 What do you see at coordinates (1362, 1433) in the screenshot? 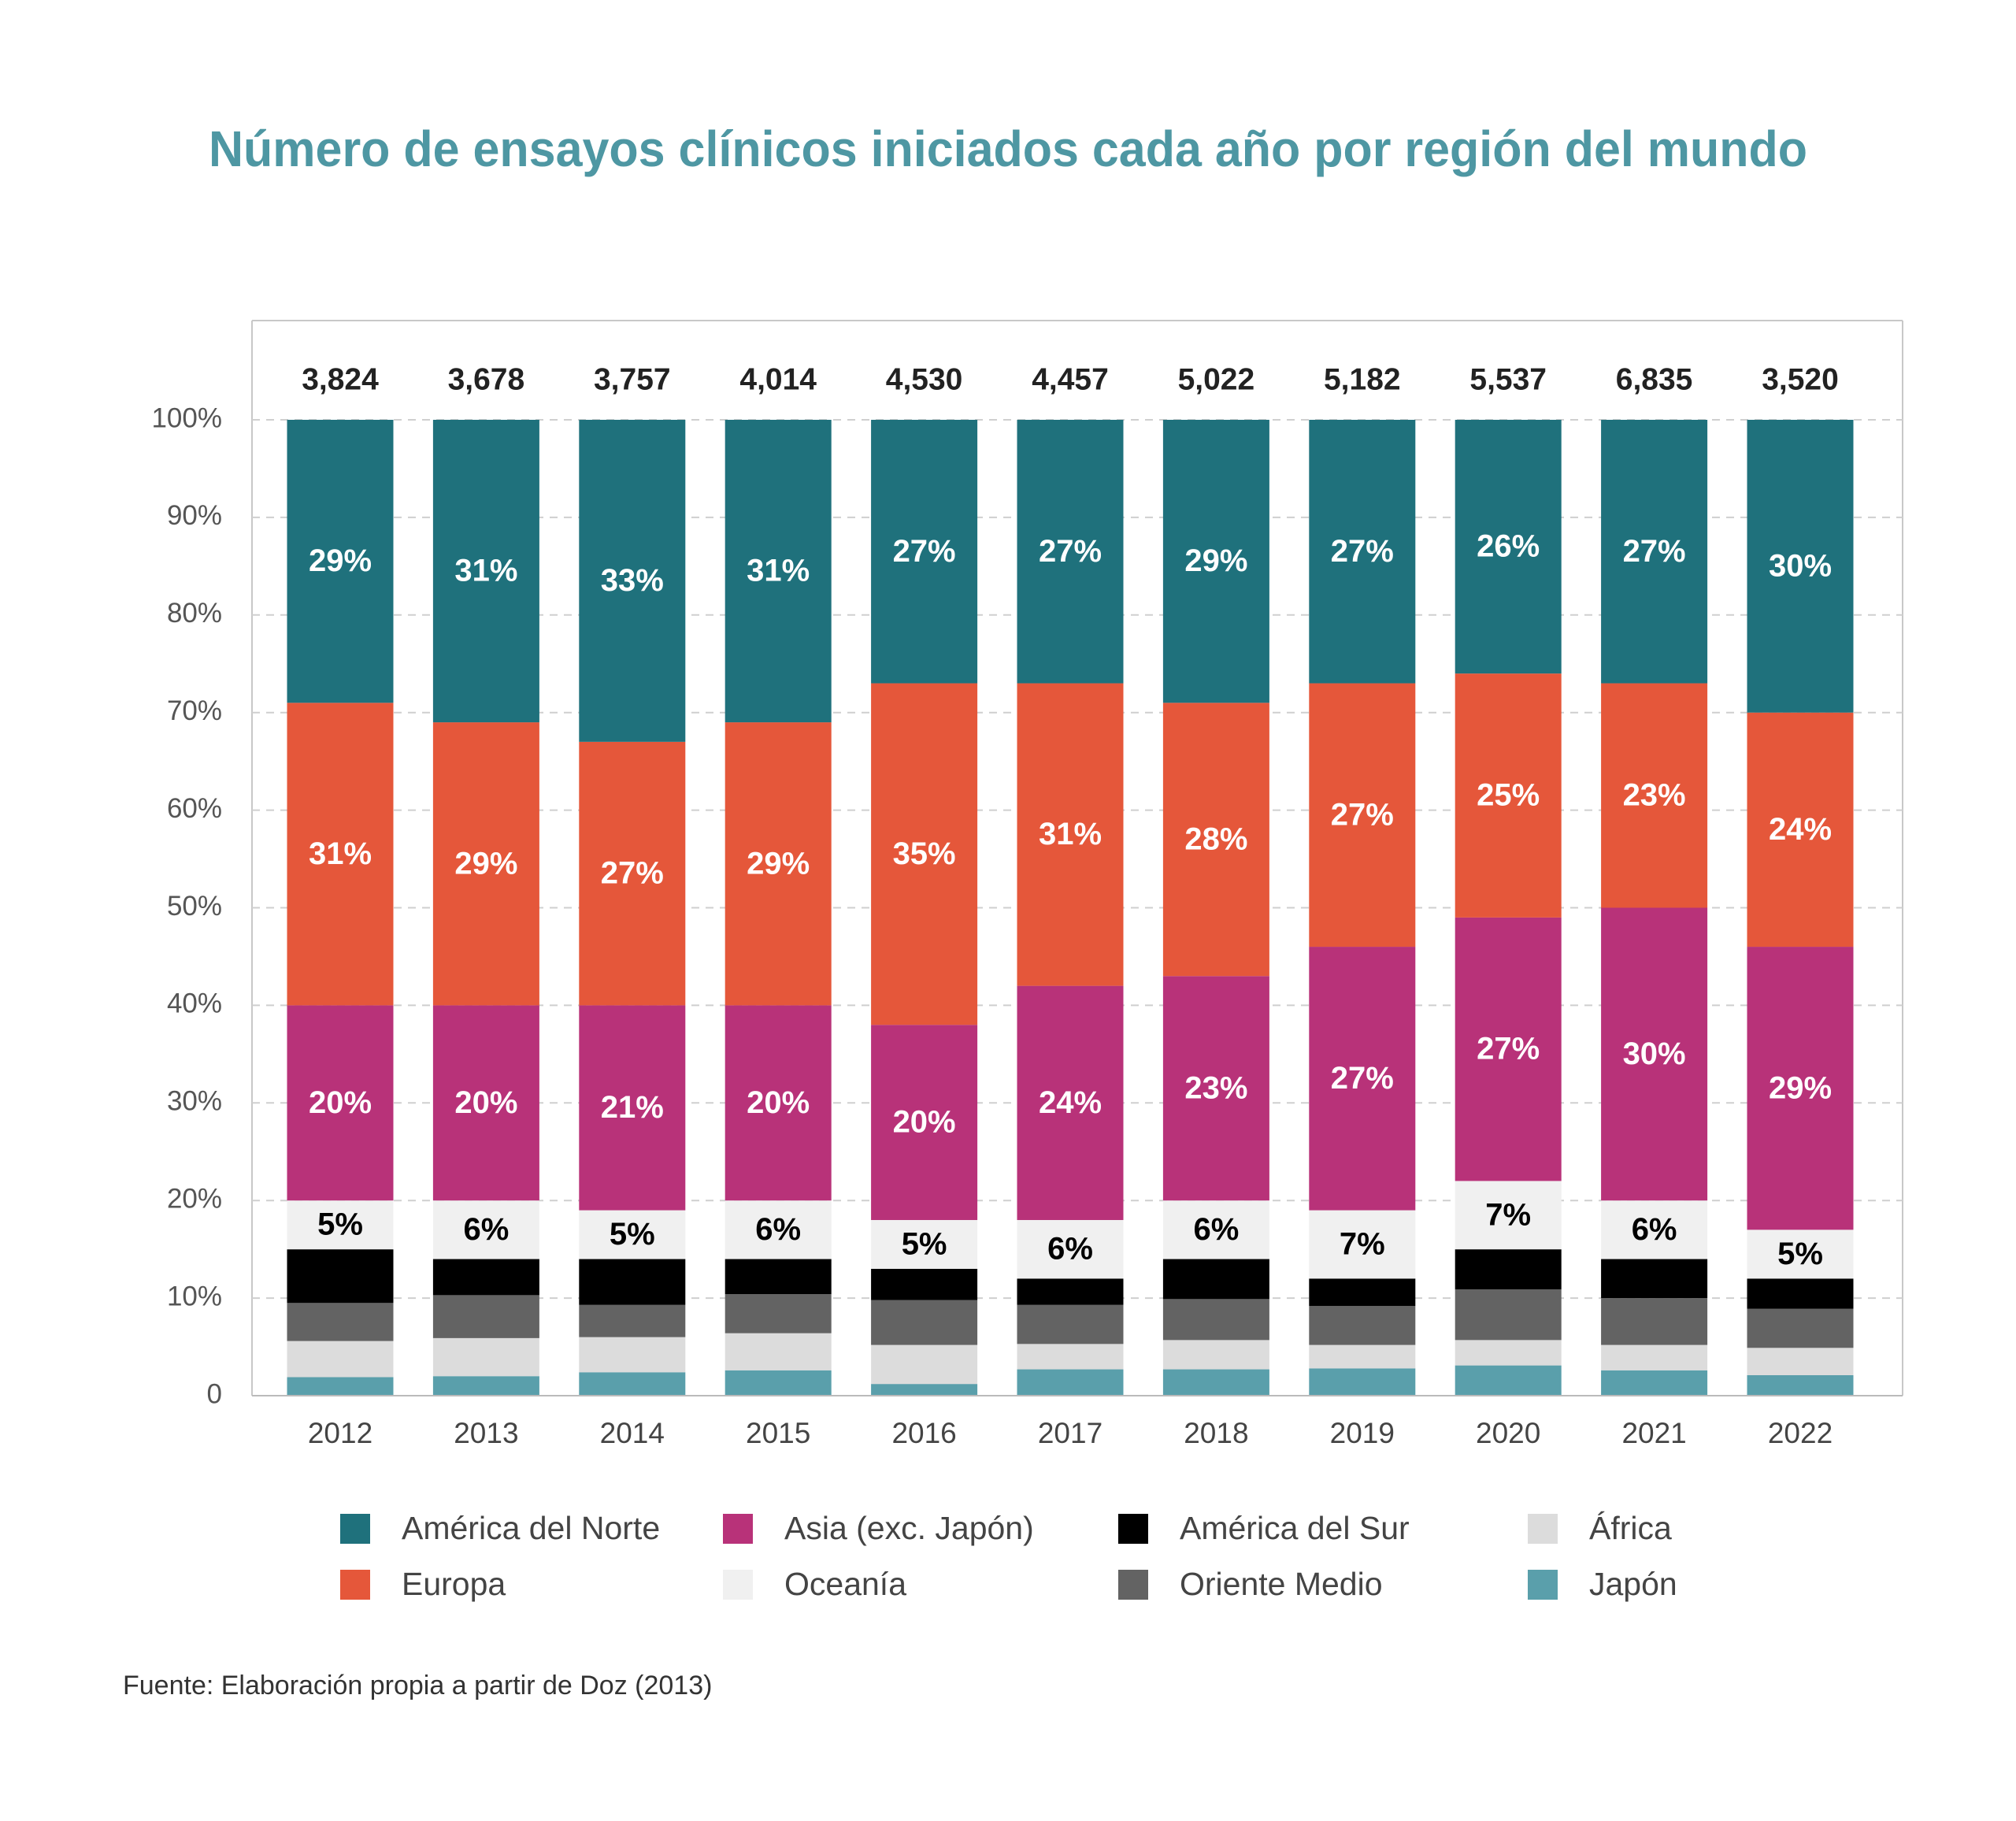
I see `x-tick-label: 2019` at bounding box center [1362, 1433].